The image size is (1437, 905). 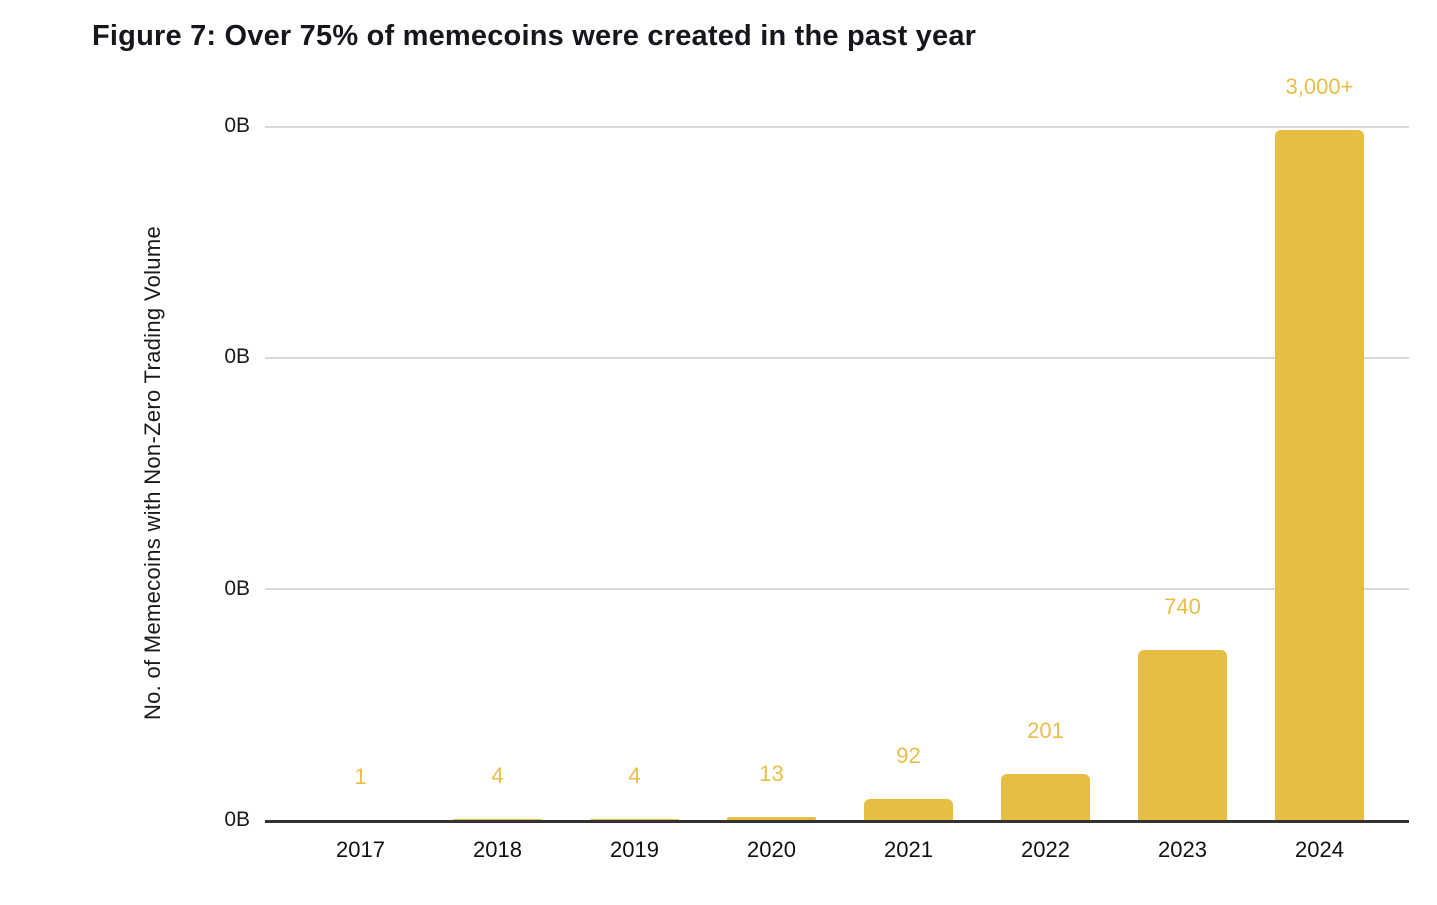 What do you see at coordinates (771, 818) in the screenshot?
I see `bar-2020` at bounding box center [771, 818].